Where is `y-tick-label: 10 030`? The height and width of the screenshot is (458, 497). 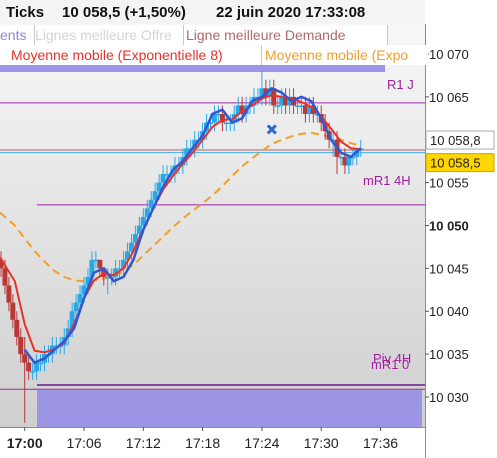 y-tick-label: 10 030 is located at coordinates (449, 397).